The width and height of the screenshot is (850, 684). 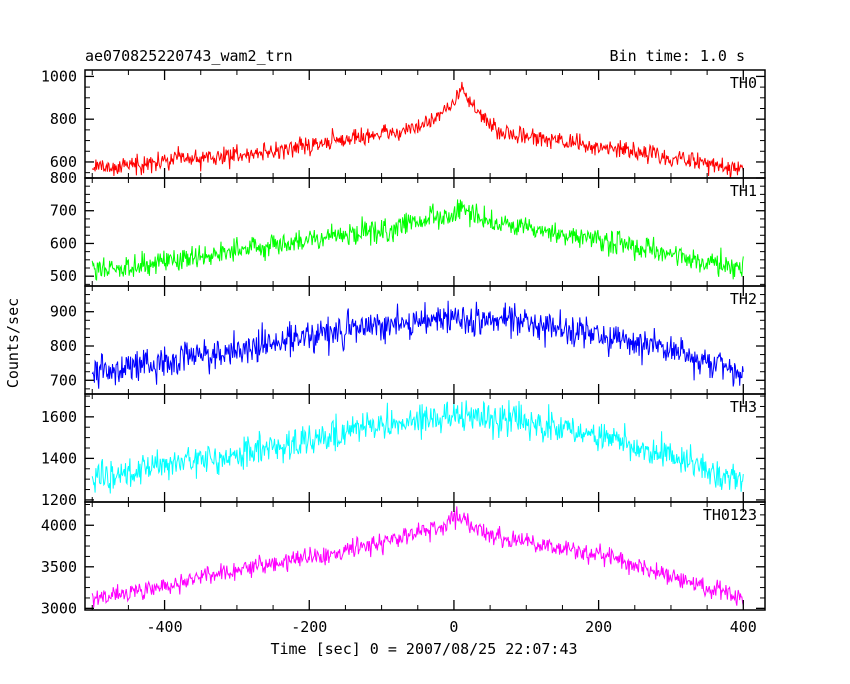 I want to click on y-tick-label: 500, so click(x=63, y=276).